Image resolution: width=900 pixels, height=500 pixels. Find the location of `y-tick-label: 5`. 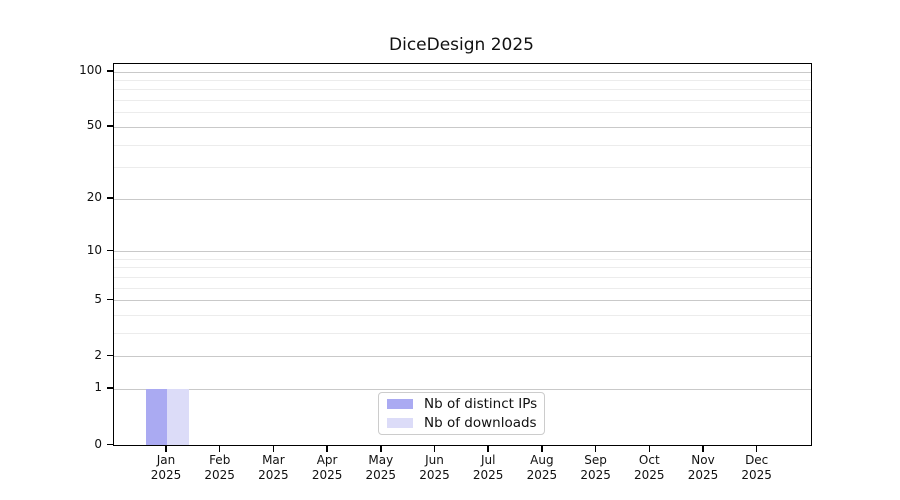

y-tick-label: 5 is located at coordinates (98, 298).